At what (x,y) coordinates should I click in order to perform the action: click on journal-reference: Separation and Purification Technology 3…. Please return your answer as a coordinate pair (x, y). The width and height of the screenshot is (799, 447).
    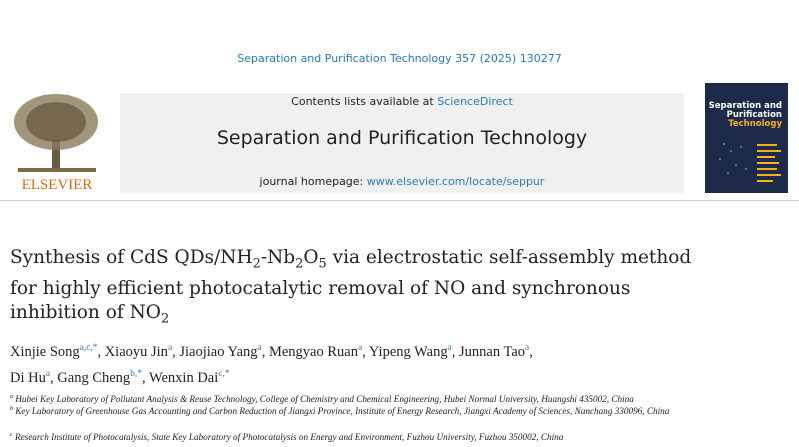
    Looking at the image, I should click on (399, 58).